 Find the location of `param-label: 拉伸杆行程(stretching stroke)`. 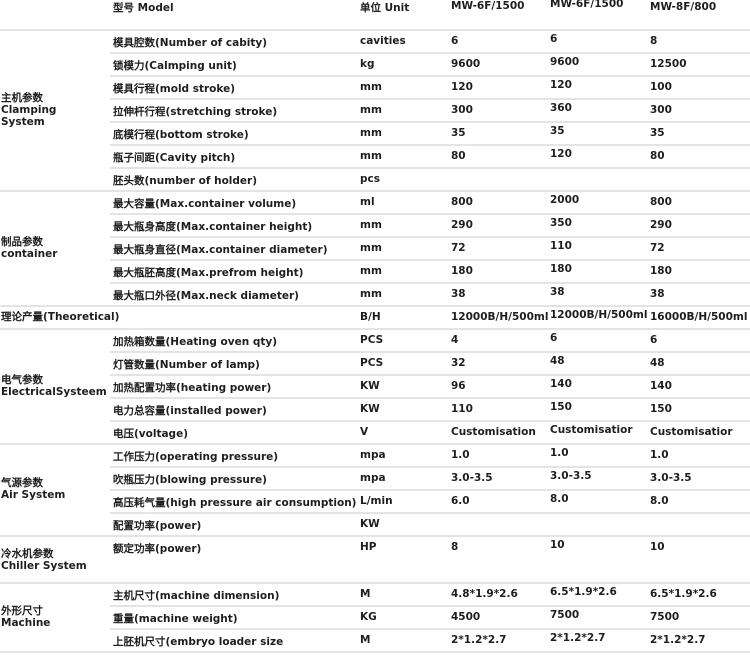

param-label: 拉伸杆行程(stretching stroke) is located at coordinates (195, 112).